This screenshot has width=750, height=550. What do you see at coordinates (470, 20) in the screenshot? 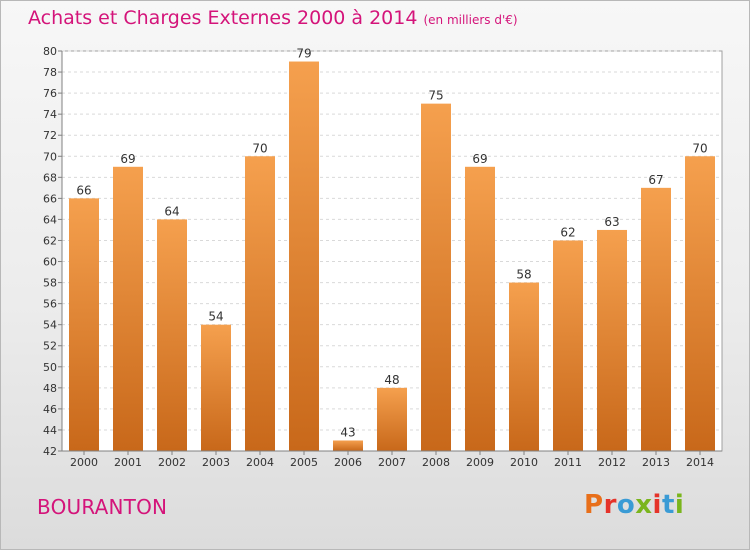
I see `chart-unit: (en milliers d'€)` at bounding box center [470, 20].